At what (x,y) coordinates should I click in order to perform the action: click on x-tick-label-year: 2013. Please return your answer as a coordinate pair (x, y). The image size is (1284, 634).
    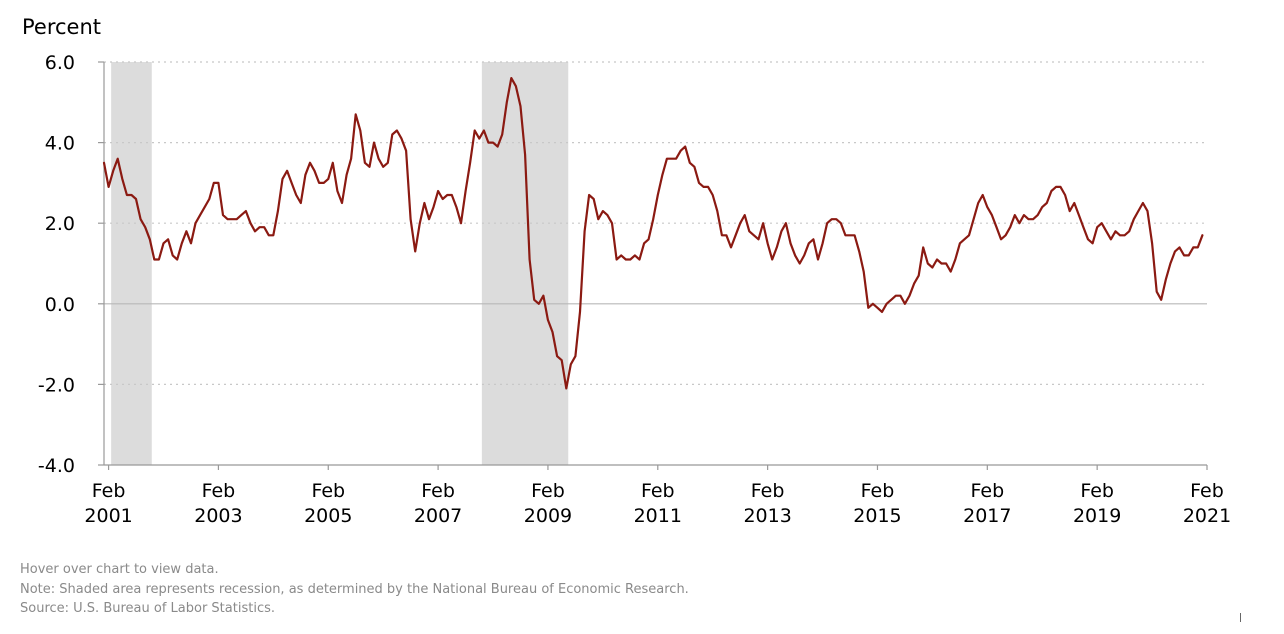
    Looking at the image, I should click on (767, 516).